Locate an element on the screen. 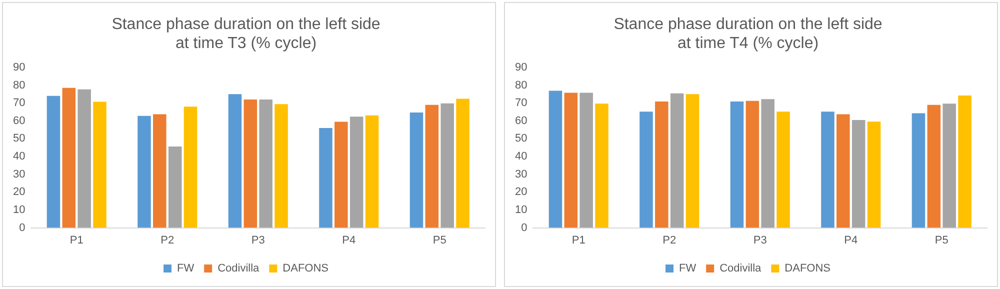 Image resolution: width=1000 pixels, height=289 pixels. chart-title: Stance phase duration on the left side at time T4 (% cycle) is located at coordinates (748, 34).